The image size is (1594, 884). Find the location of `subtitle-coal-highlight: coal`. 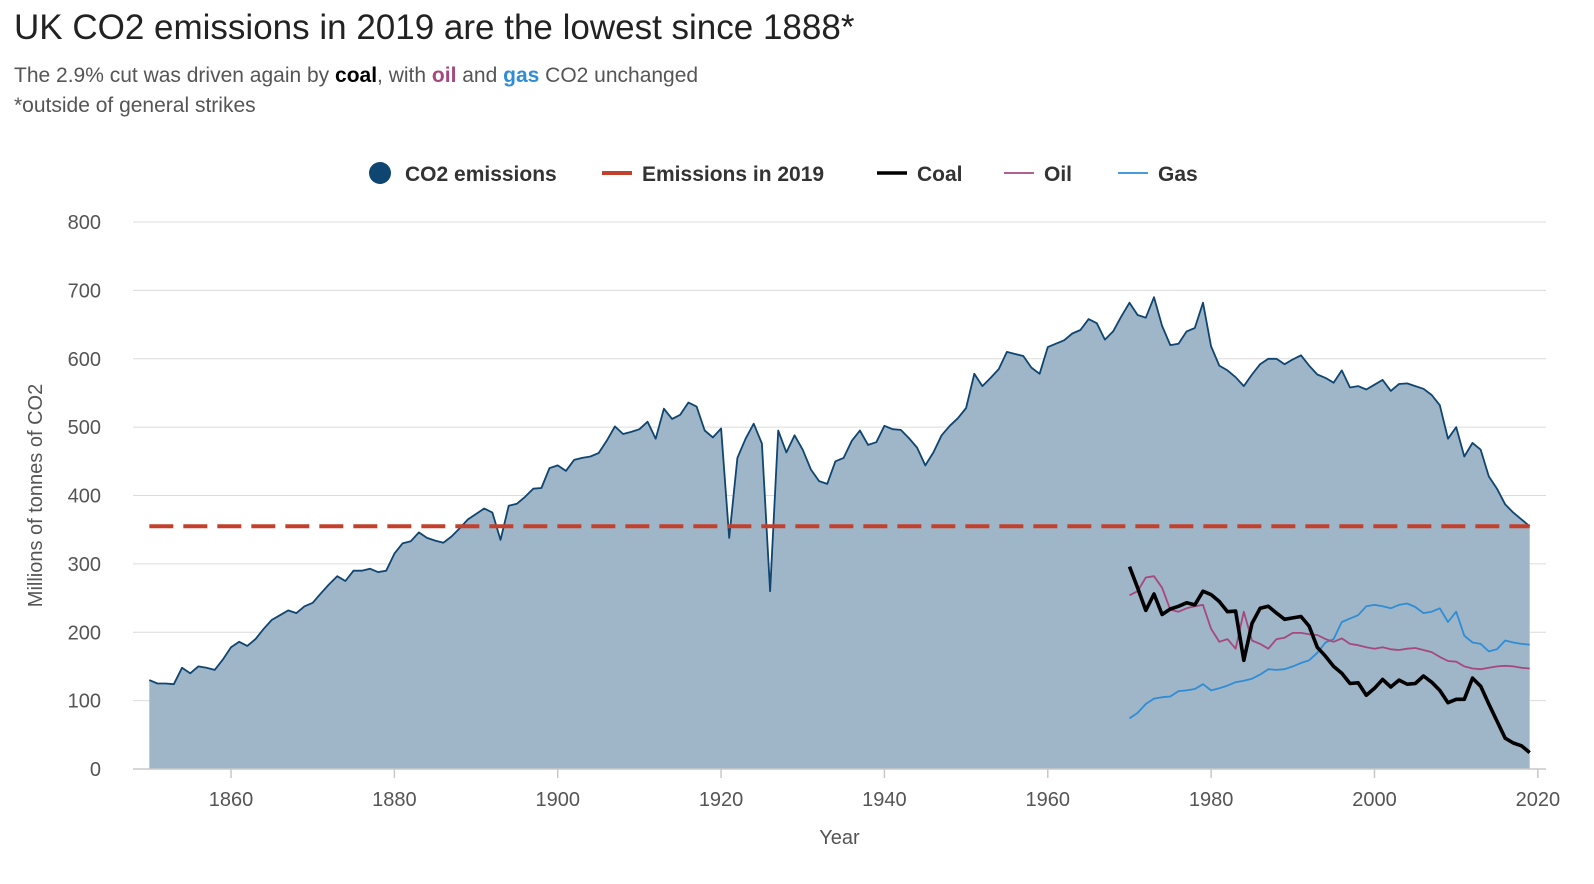

subtitle-coal-highlight: coal is located at coordinates (356, 75).